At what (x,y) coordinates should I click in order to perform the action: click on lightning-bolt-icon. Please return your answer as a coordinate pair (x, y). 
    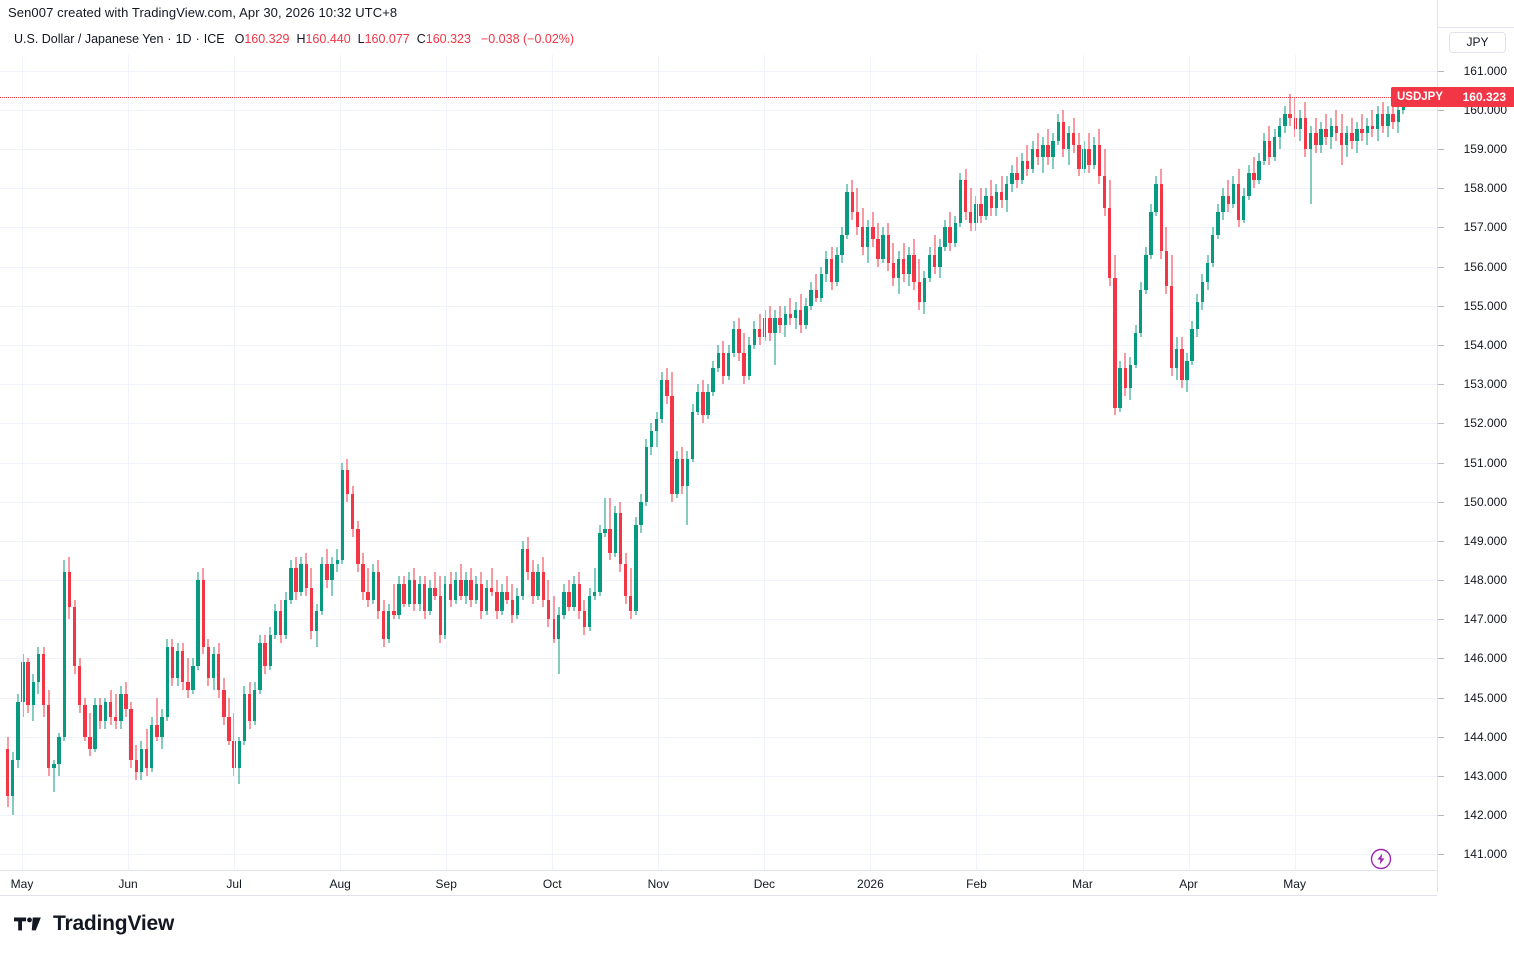
    Looking at the image, I should click on (1381, 859).